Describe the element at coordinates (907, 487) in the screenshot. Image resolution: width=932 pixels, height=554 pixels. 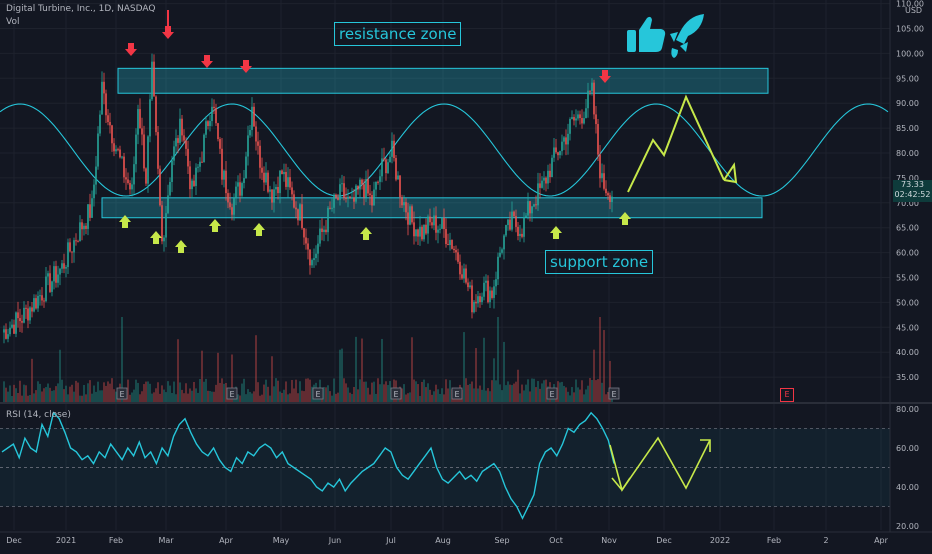
I see `rsi-tick-label: 40.00` at that location.